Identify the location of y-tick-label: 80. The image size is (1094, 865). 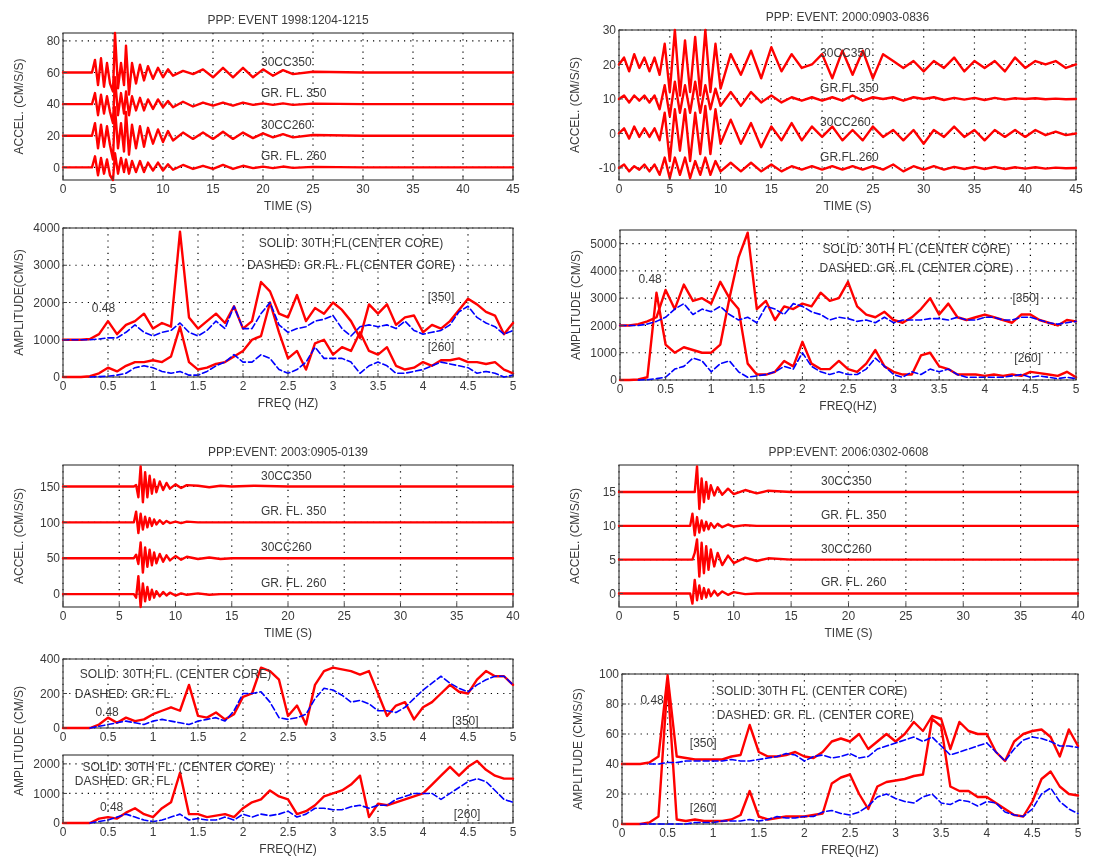
(612, 704).